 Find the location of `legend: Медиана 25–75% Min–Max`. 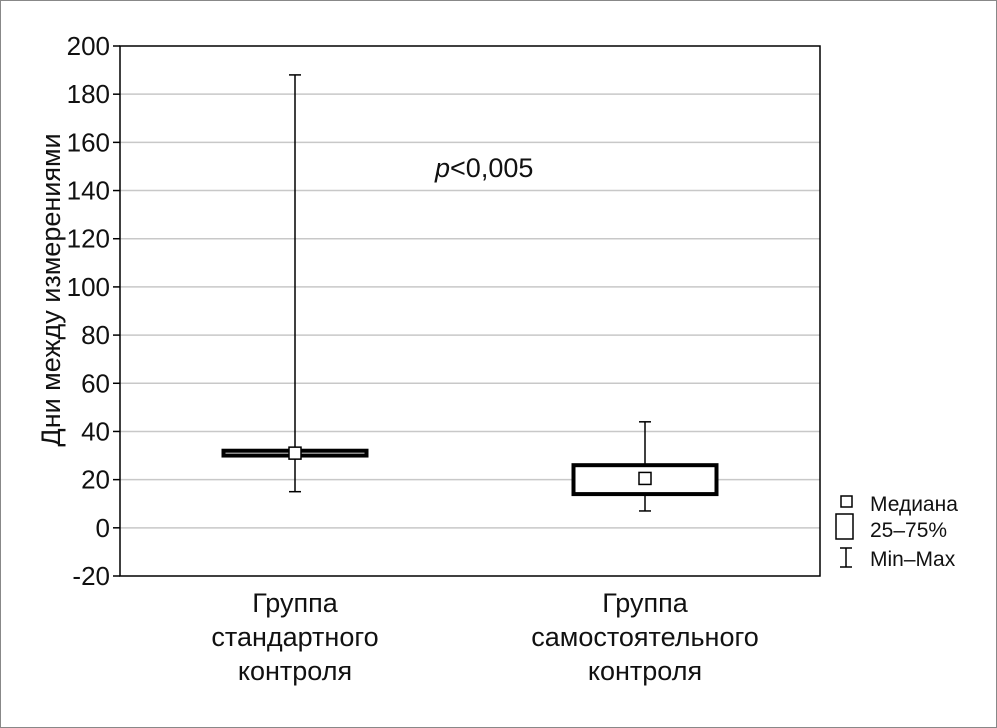

legend: Медиана 25–75% Min–Max is located at coordinates (896, 532).